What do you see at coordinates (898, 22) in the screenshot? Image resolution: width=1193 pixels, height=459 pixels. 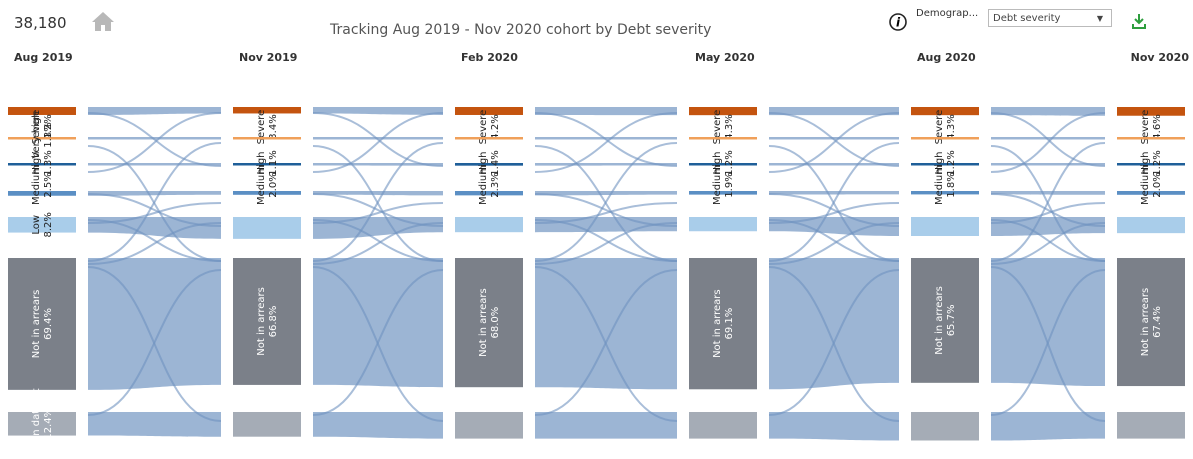 I see `info-icon: i` at bounding box center [898, 22].